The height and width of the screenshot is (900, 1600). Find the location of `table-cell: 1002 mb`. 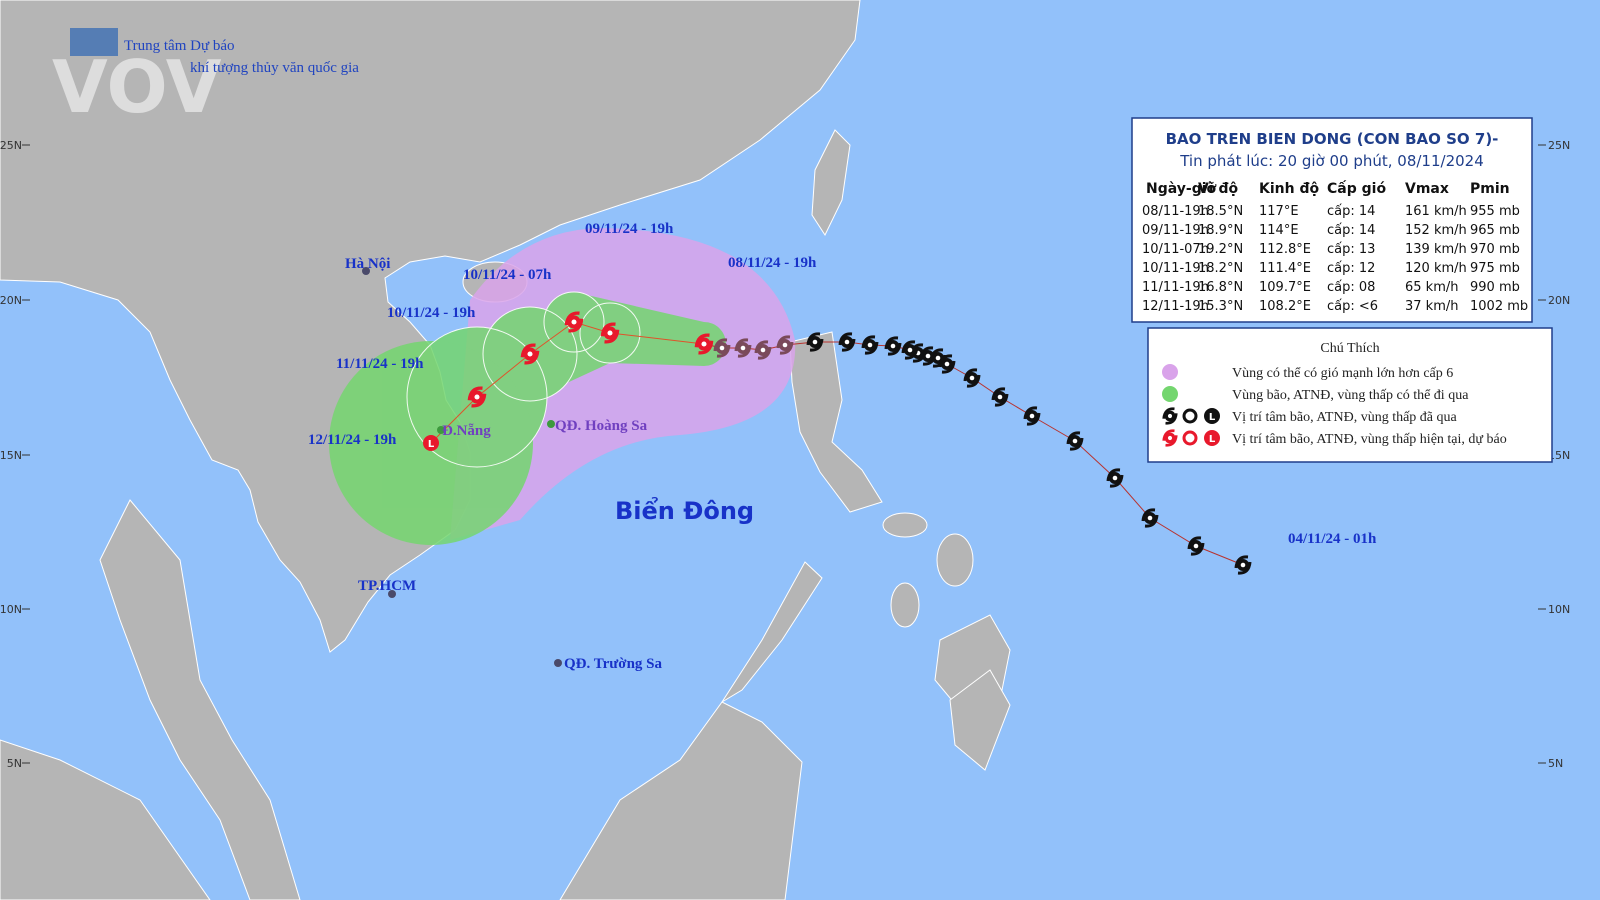

table-cell: 1002 mb is located at coordinates (1499, 306).